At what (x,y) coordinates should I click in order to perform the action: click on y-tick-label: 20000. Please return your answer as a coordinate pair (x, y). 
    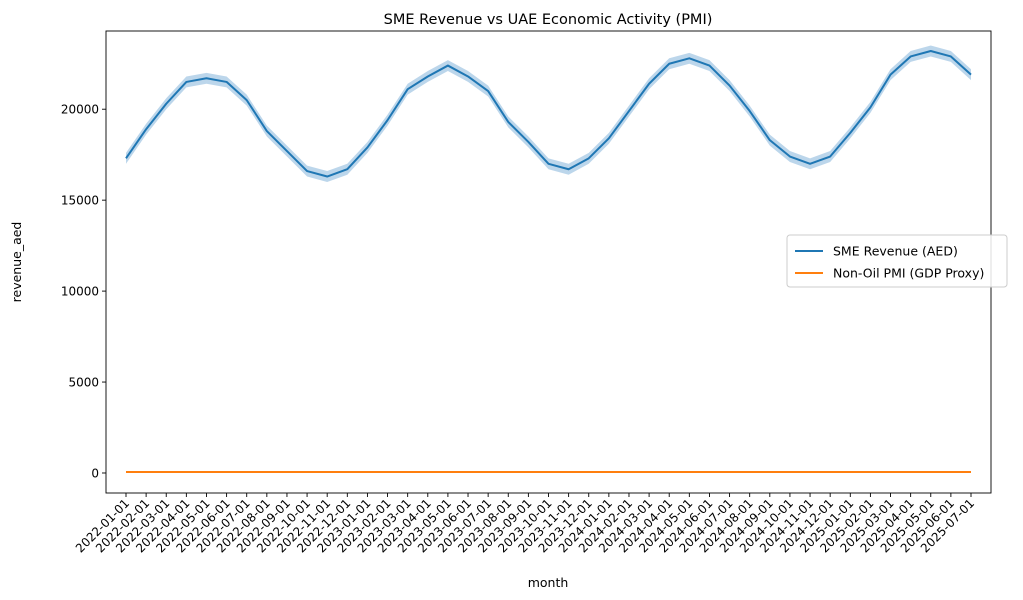
    Looking at the image, I should click on (80, 110).